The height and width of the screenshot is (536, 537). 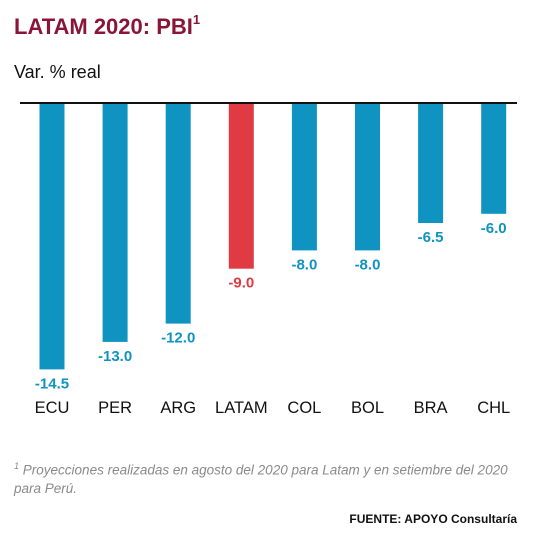 I want to click on data-label-col: -8.0, so click(x=304, y=264).